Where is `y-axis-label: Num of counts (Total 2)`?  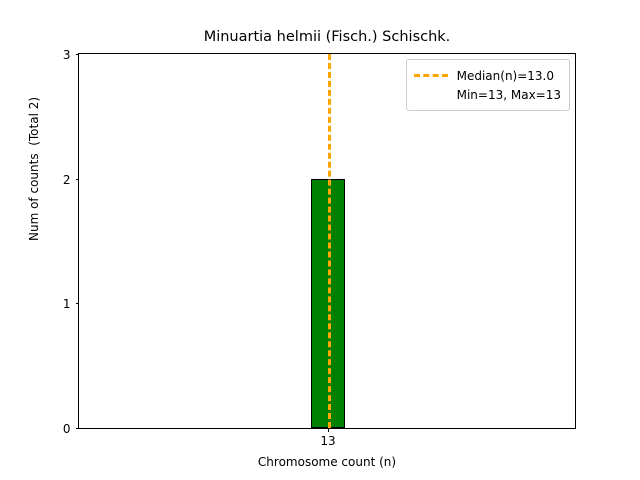 y-axis-label: Num of counts (Total 2) is located at coordinates (34, 168).